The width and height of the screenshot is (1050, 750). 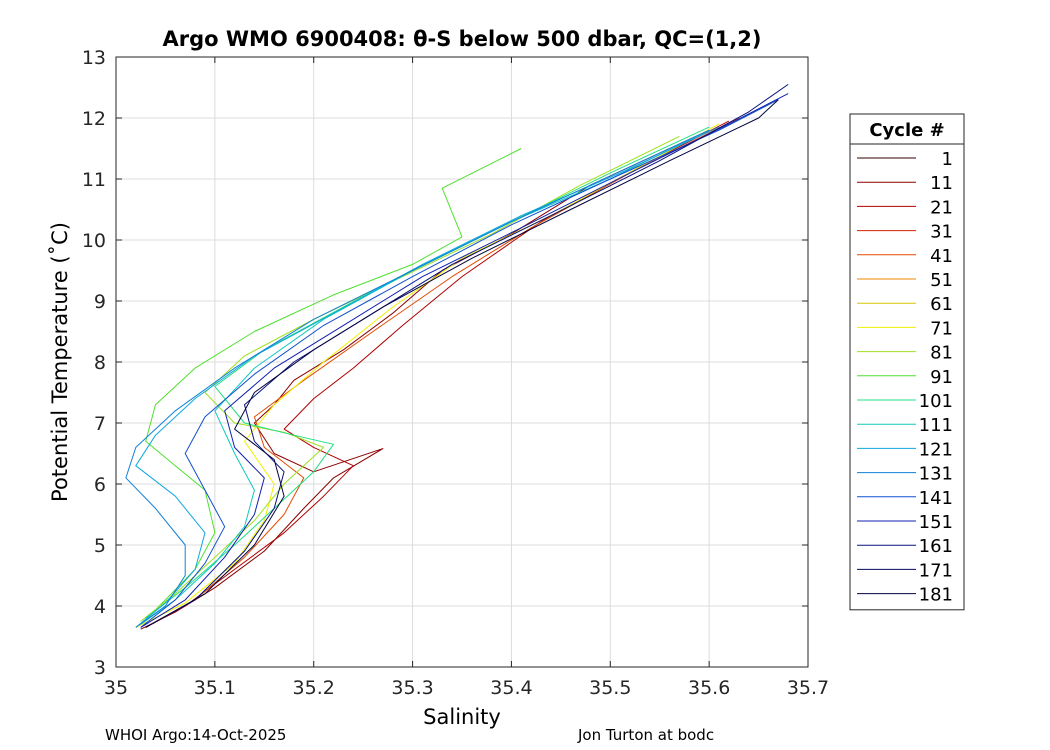 I want to click on footer-author: Jon Turton at bodc, so click(x=646, y=735).